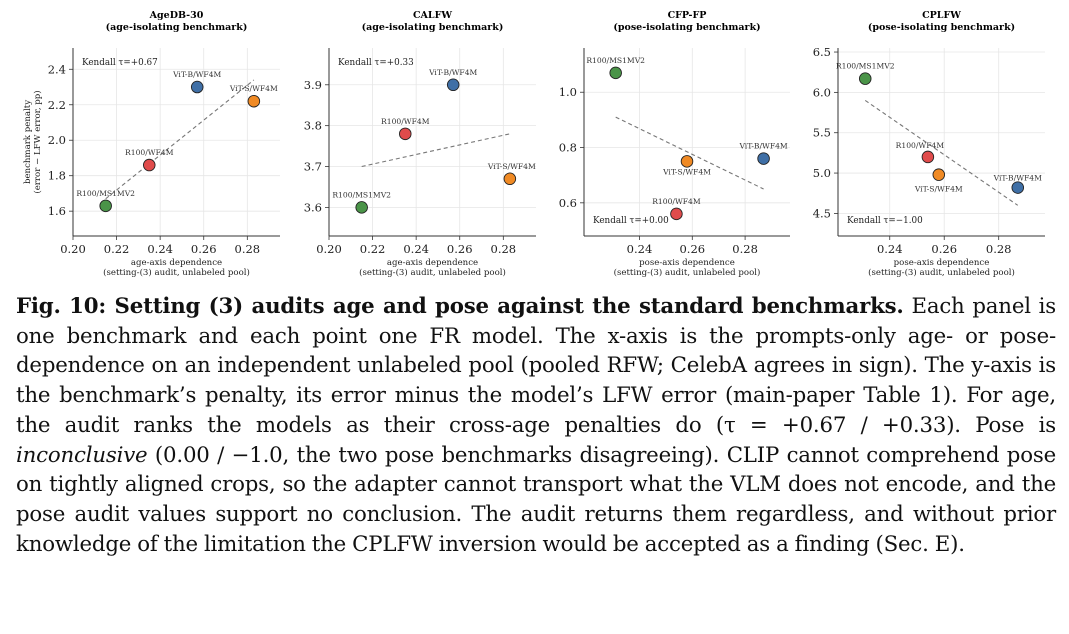  Describe the element at coordinates (432, 15) in the screenshot. I see `panel-title: CALFW` at that location.